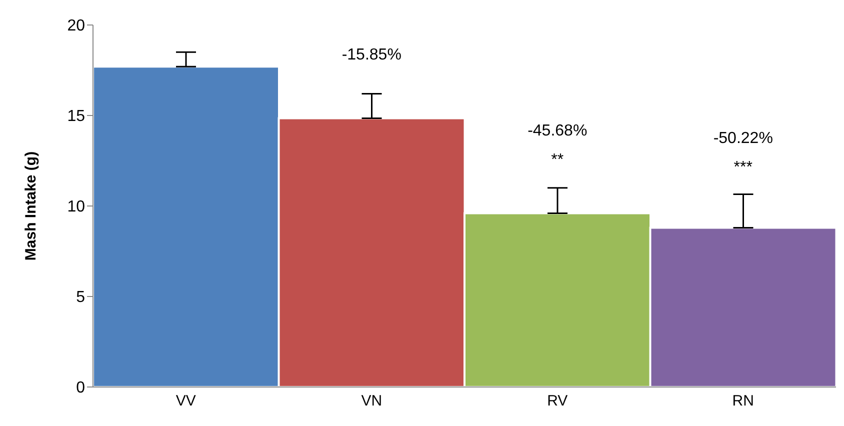 The width and height of the screenshot is (844, 426). What do you see at coordinates (81, 297) in the screenshot?
I see `y-tick-label: 5` at bounding box center [81, 297].